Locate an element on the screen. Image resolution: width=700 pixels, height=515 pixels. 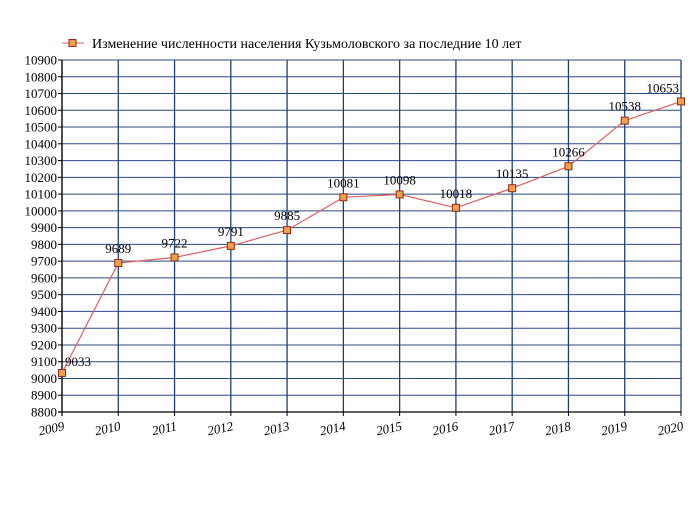
data-label: 10018 is located at coordinates (456, 193).